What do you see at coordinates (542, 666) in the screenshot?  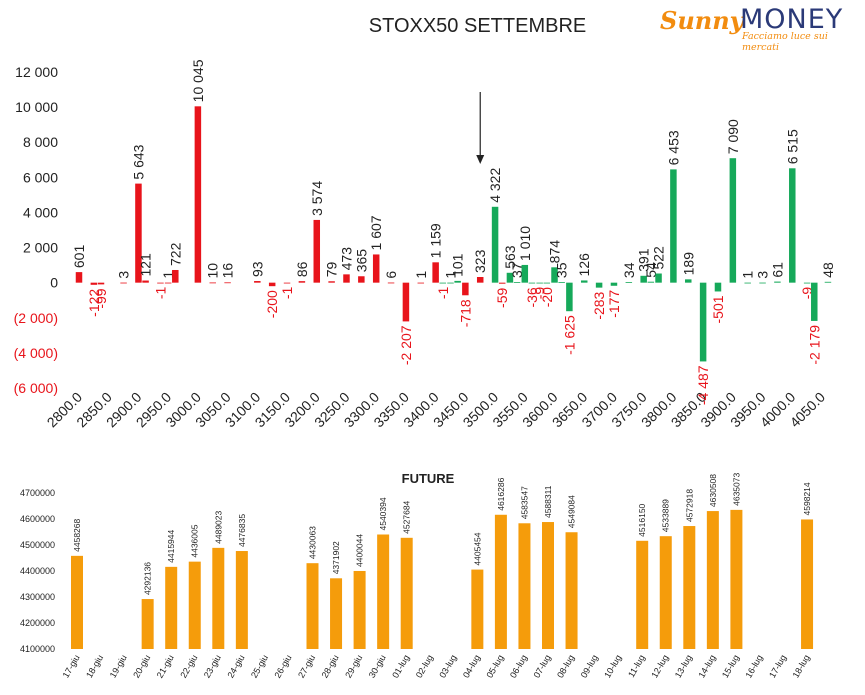 I see `future-x-tick-label: 07-lug` at bounding box center [542, 666].